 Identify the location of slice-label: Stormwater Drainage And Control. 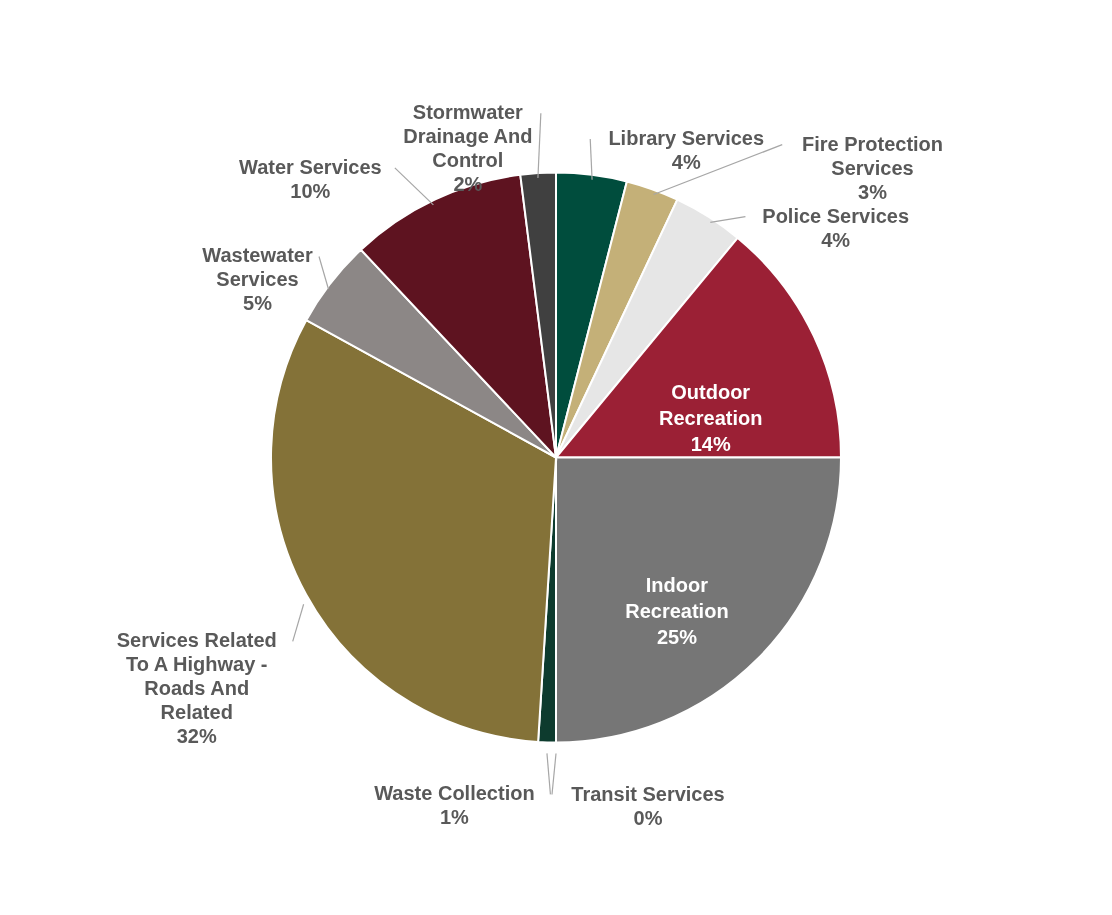
(468, 136).